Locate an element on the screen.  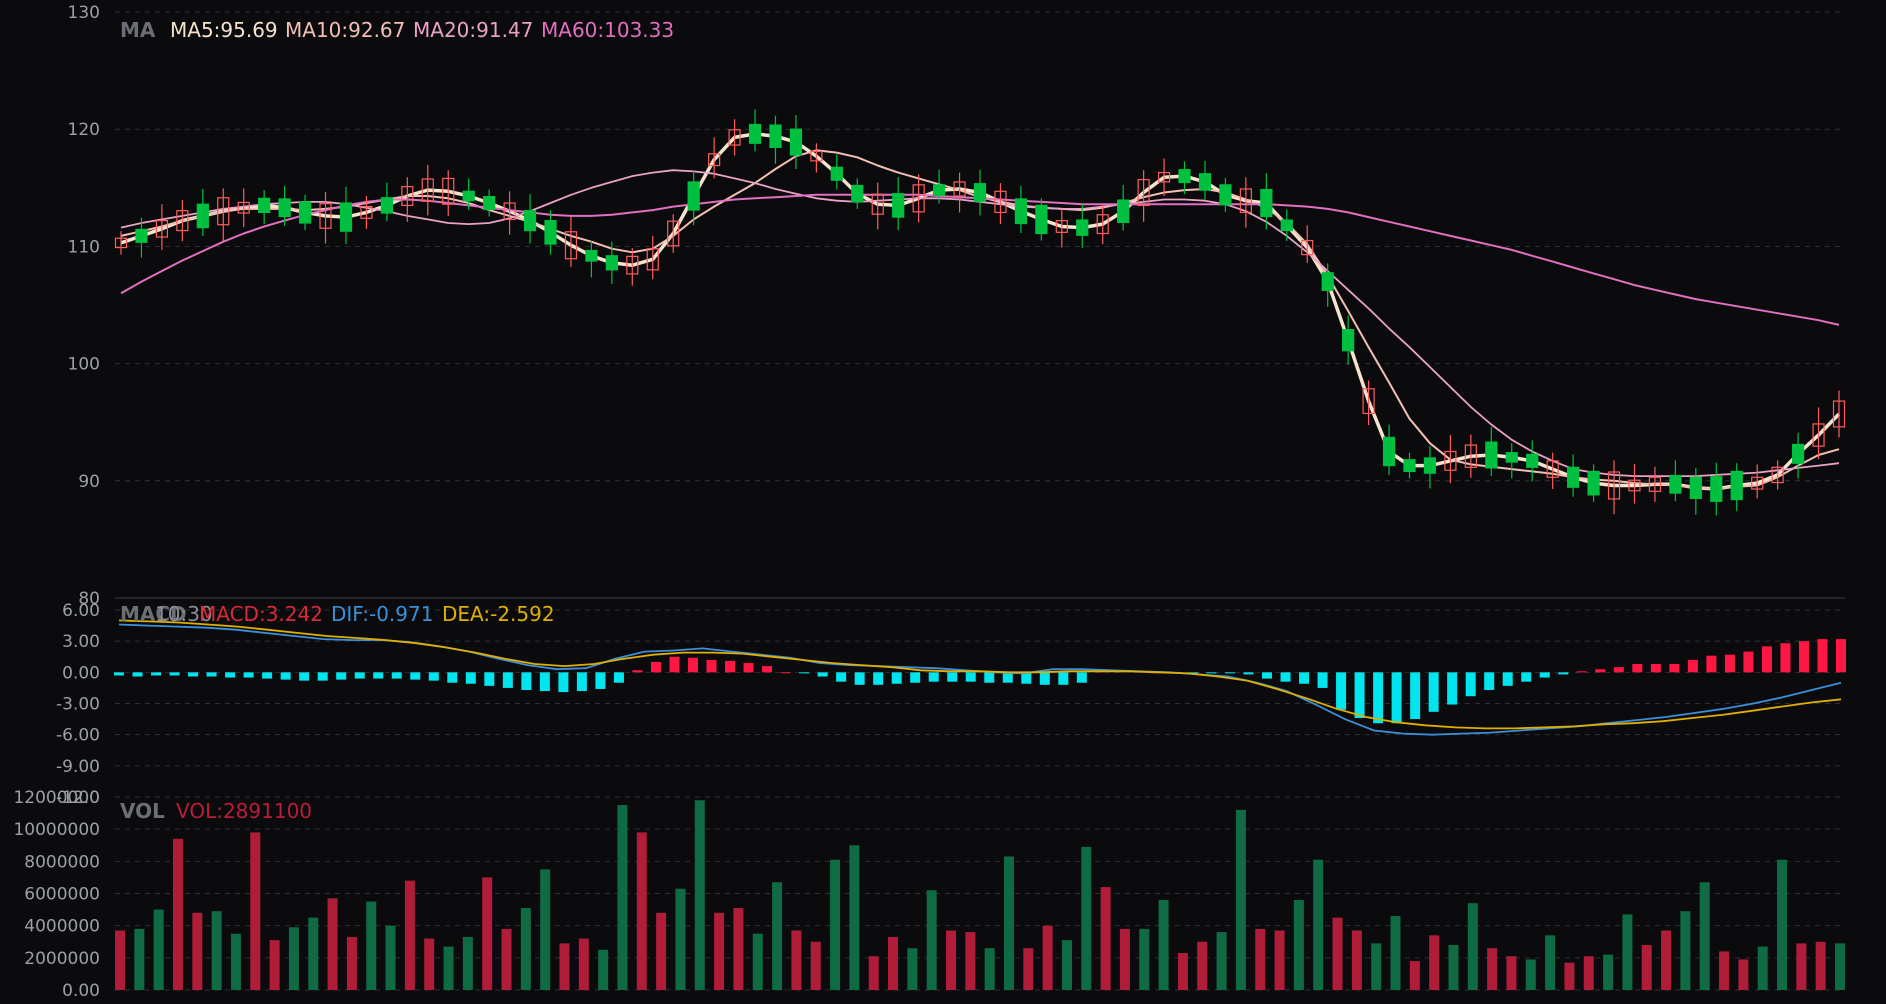
macd-tick-label: -12.0 is located at coordinates (78, 798).